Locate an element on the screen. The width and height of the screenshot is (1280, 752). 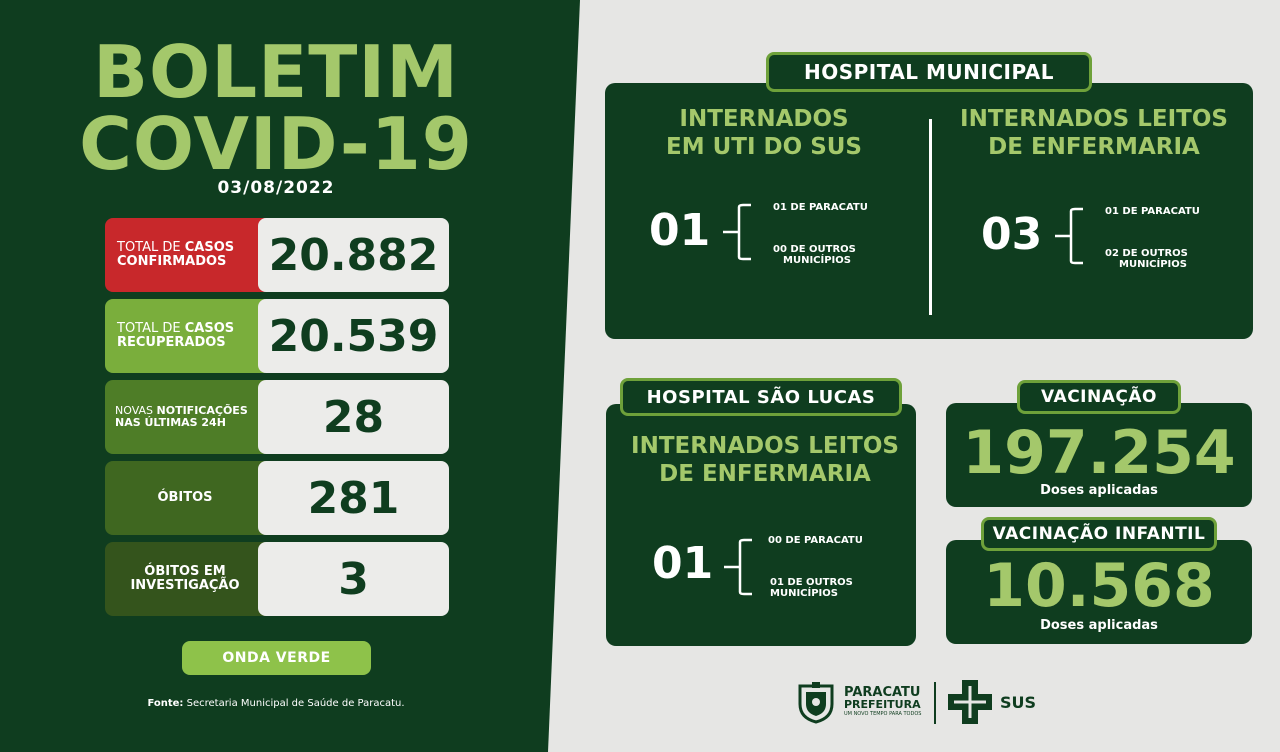
vaccination-sub: Doses aplicadas is located at coordinates (1099, 490).